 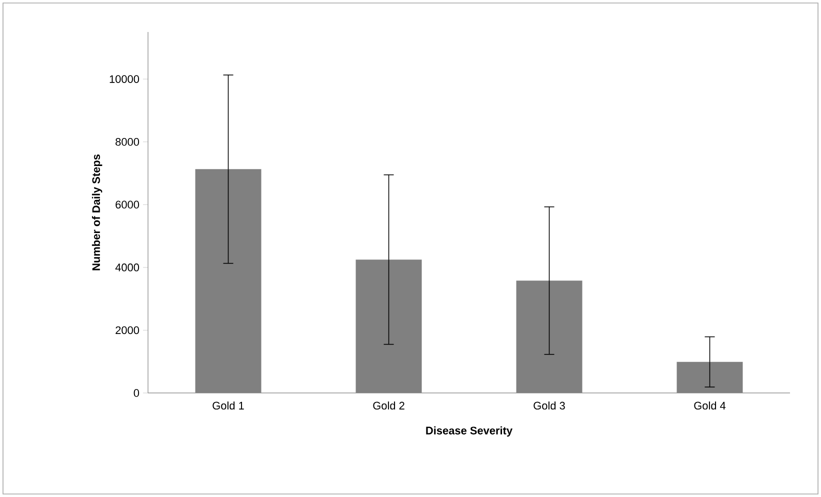 I want to click on y-tick-label: 8000, so click(x=128, y=142).